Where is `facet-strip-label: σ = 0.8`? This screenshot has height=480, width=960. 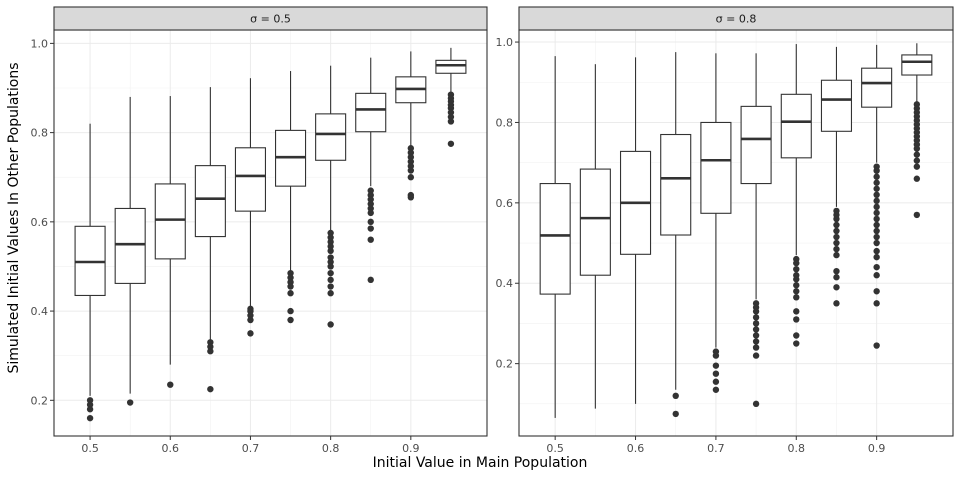 facet-strip-label: σ = 0.8 is located at coordinates (736, 19).